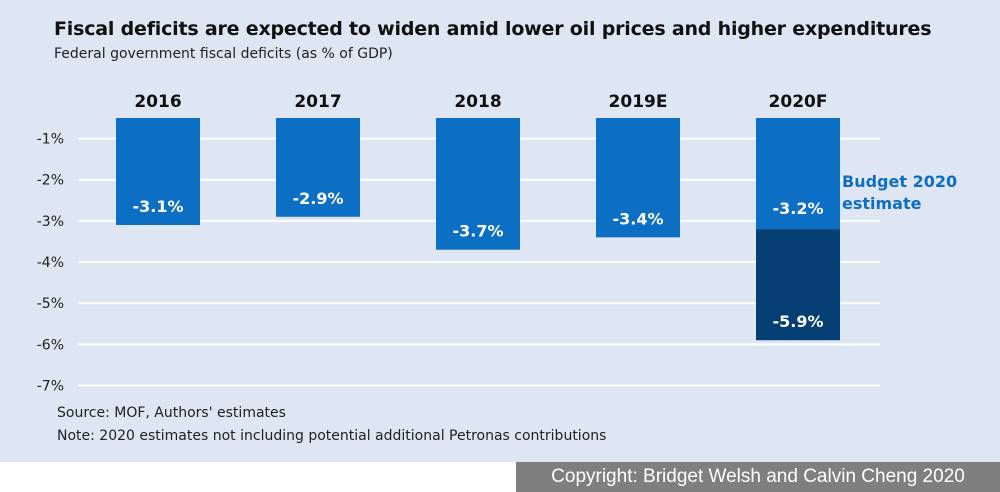 The height and width of the screenshot is (492, 1000). What do you see at coordinates (798, 102) in the screenshot?
I see `x-tick-label: 2020F` at bounding box center [798, 102].